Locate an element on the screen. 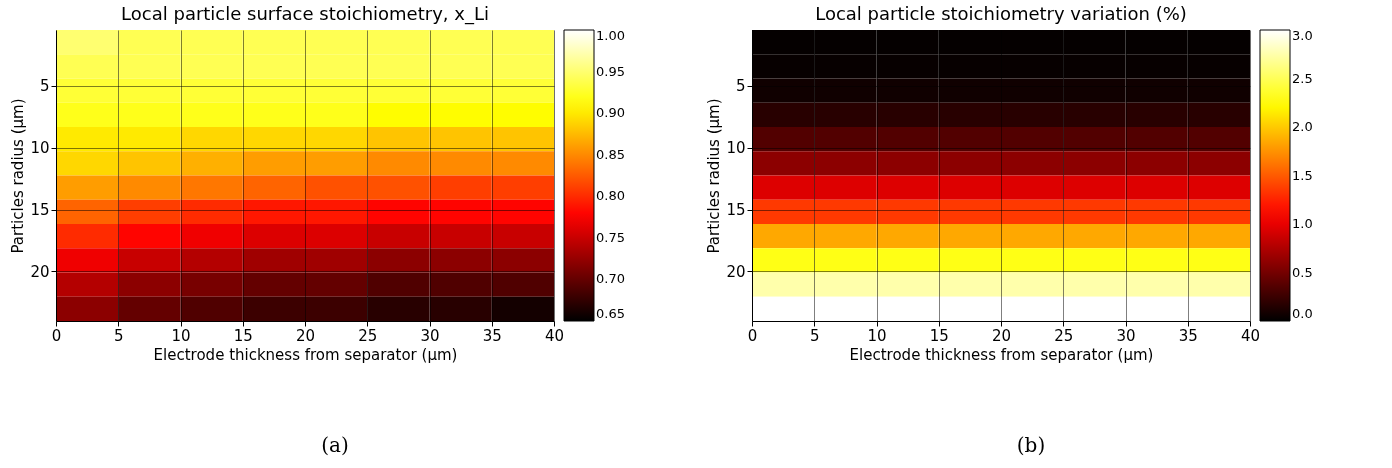 This screenshot has height=468, width=1392. text: (a) is located at coordinates (335, 445).